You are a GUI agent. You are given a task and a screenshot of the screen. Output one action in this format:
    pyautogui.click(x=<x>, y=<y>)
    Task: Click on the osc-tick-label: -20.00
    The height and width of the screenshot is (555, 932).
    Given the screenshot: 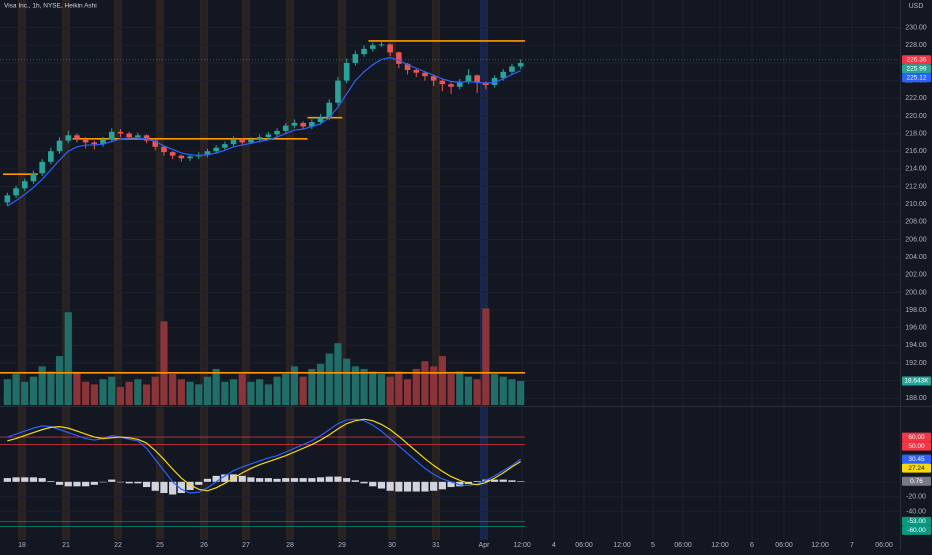 What is the action you would take?
    pyautogui.click(x=916, y=497)
    